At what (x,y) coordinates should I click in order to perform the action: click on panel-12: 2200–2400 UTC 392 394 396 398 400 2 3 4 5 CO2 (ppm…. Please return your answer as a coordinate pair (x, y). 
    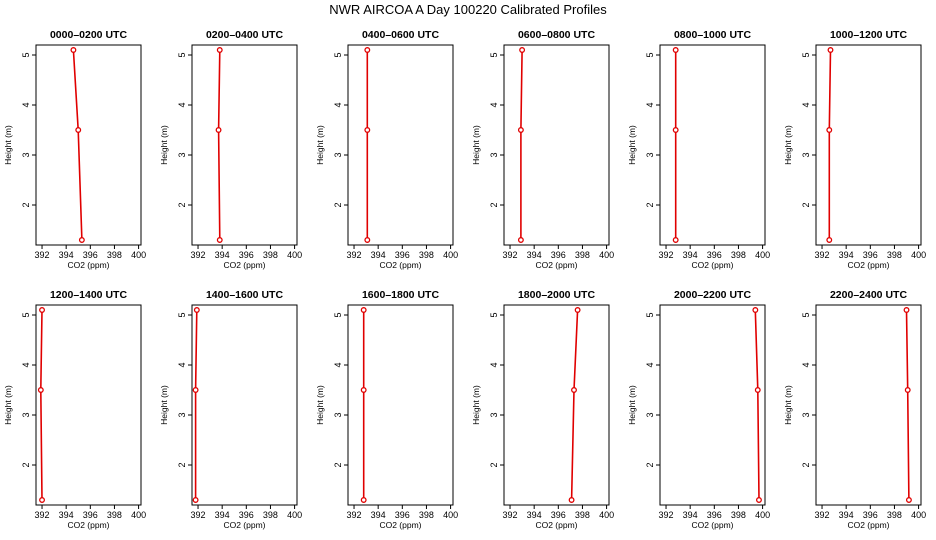
    Looking at the image, I should click on (854, 409).